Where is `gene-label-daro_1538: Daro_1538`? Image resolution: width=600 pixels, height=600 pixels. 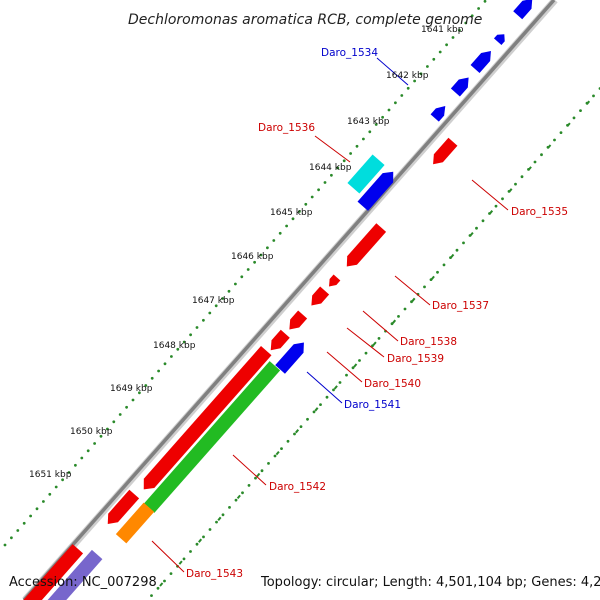
gene-label-daro_1538: Daro_1538 is located at coordinates (428, 342).